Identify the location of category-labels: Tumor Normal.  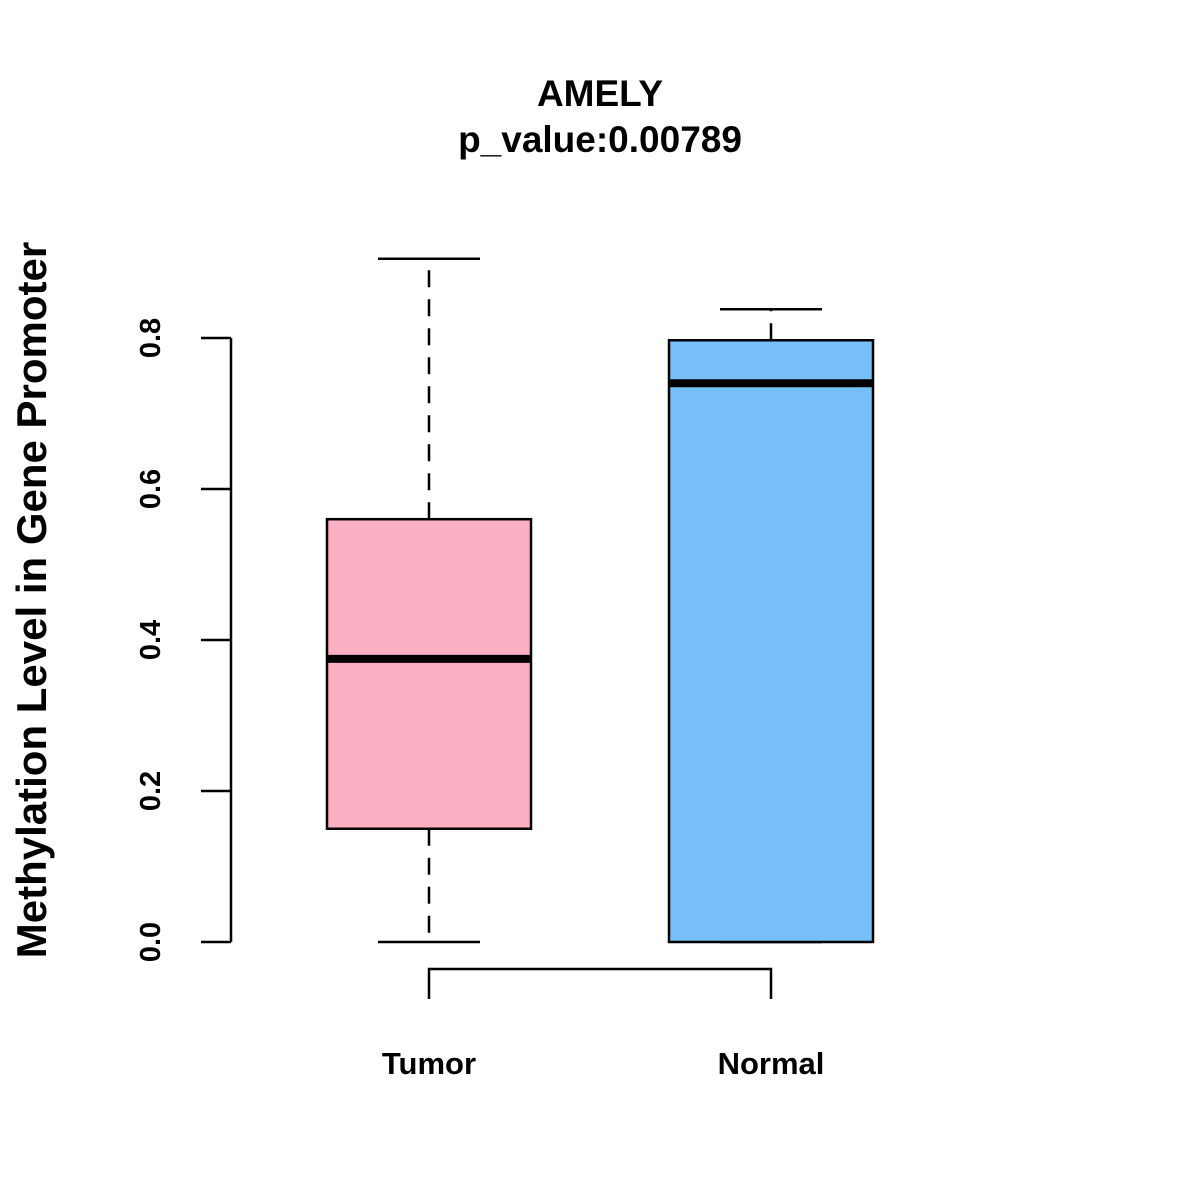
(603, 1063).